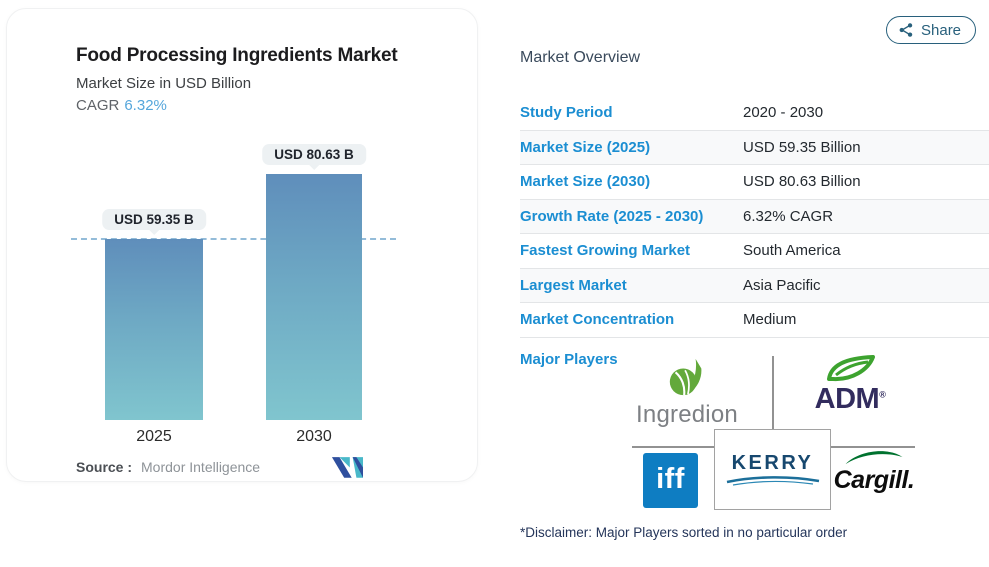 The width and height of the screenshot is (989, 567). Describe the element at coordinates (347, 467) in the screenshot. I see `mordor-intelligence-logo-icon` at that location.